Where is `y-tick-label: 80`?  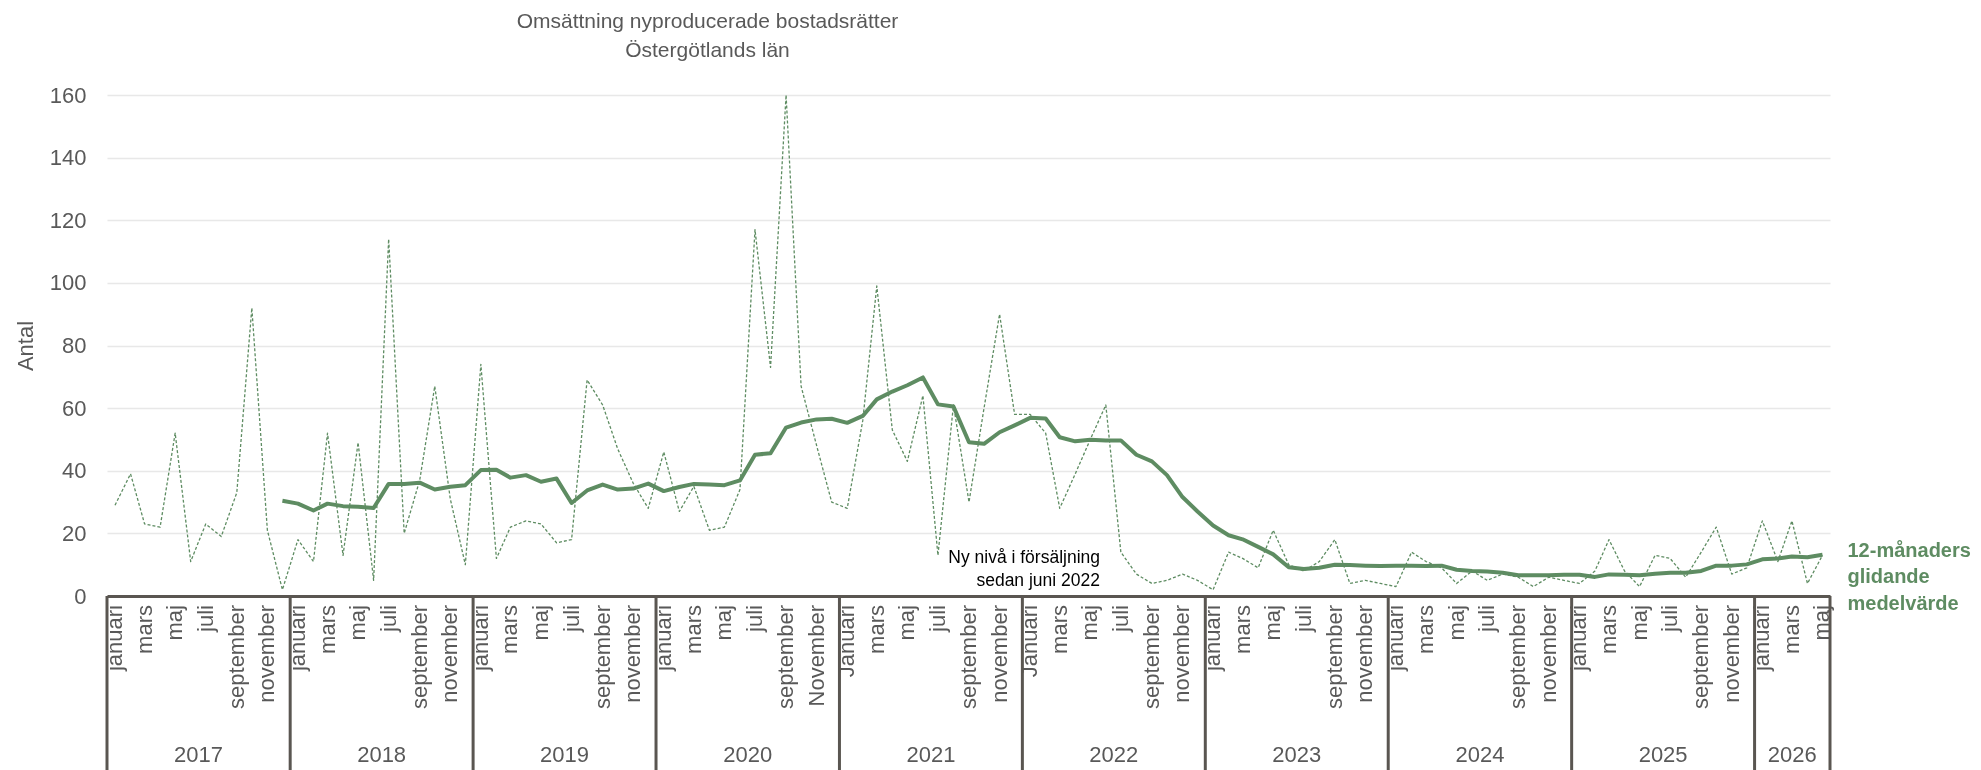
y-tick-label: 80 is located at coordinates (74, 345).